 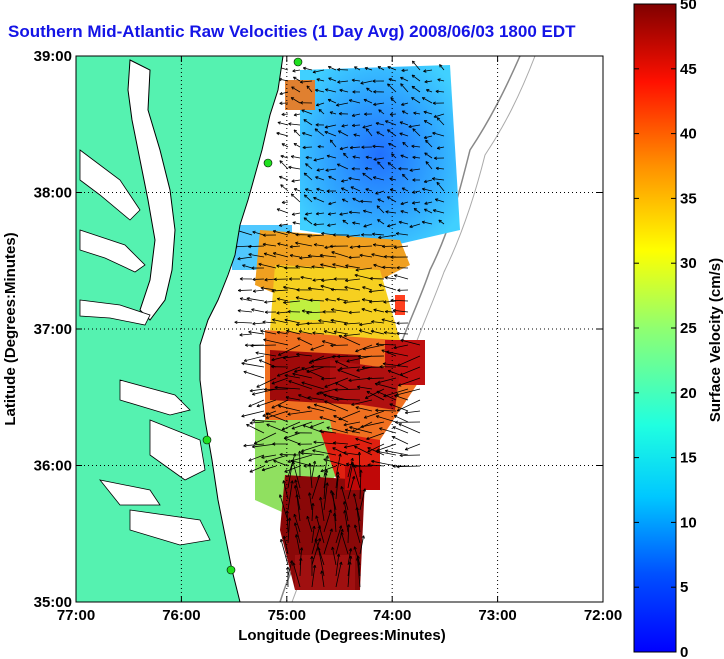 I want to click on x-axis-label: Longitude (Degrees:Minutes), so click(x=342, y=635).